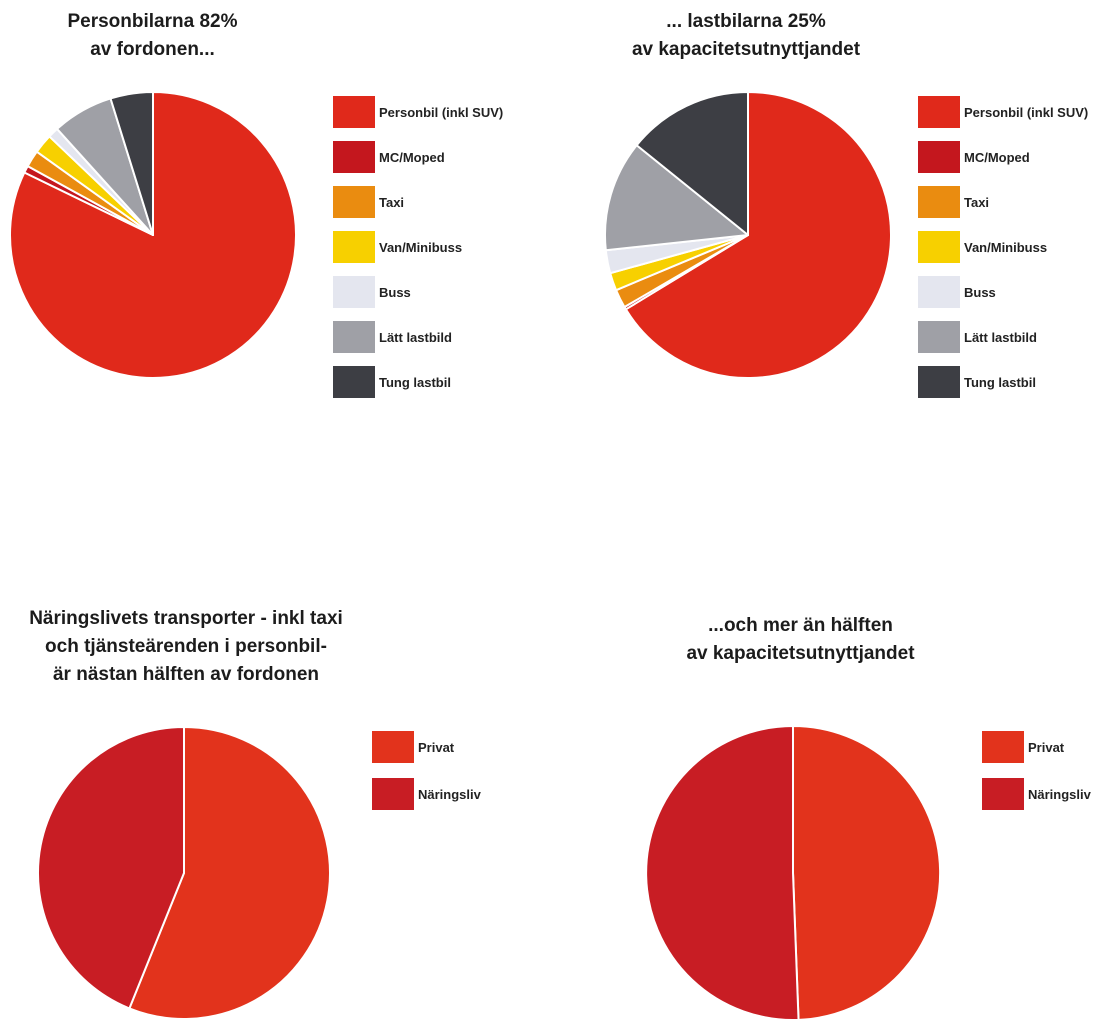 Image resolution: width=1096 pixels, height=1022 pixels. I want to click on chart-3-pie, so click(184, 873).